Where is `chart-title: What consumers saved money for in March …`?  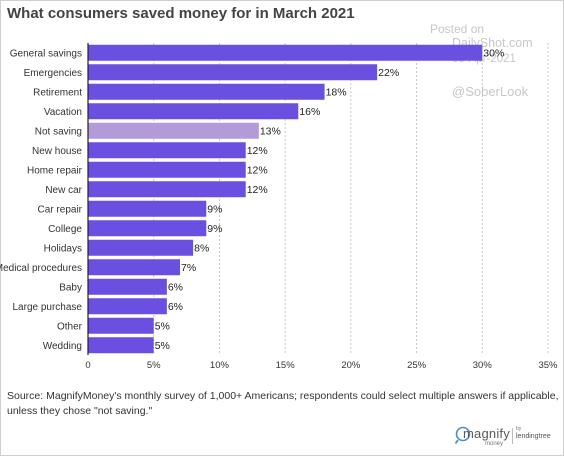
chart-title: What consumers saved money for in March … is located at coordinates (181, 13).